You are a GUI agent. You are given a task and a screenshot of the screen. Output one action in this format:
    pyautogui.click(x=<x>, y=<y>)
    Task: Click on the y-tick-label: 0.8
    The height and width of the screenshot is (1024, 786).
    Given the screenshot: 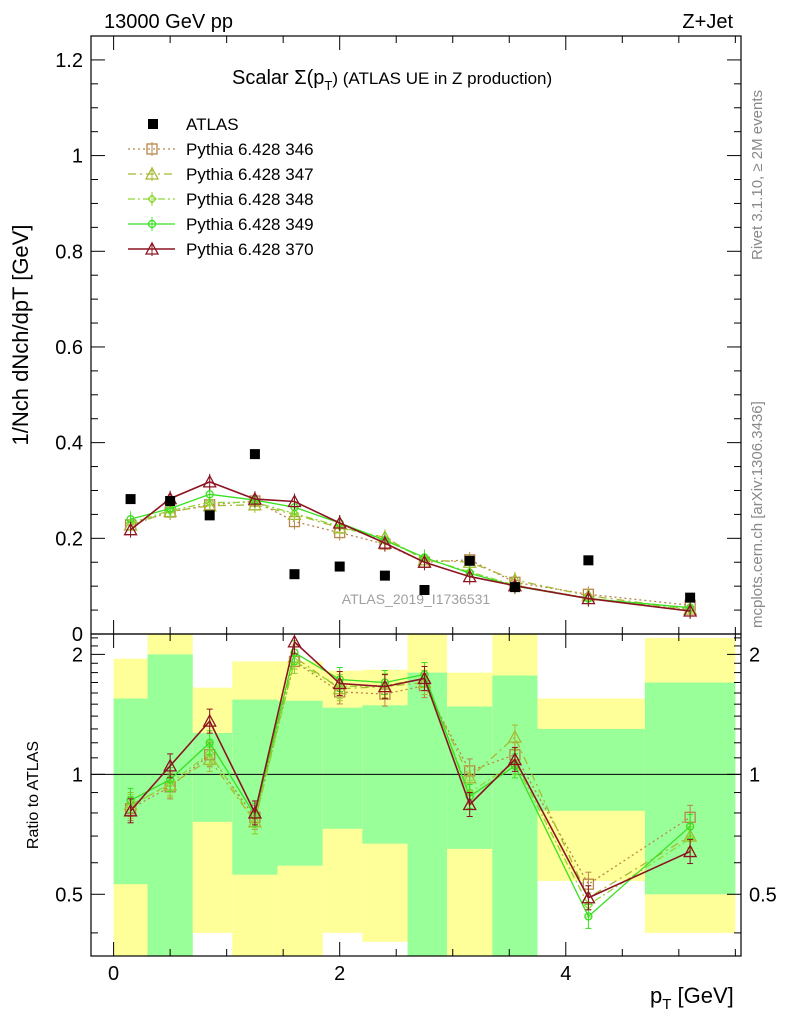 What is the action you would take?
    pyautogui.click(x=69, y=252)
    